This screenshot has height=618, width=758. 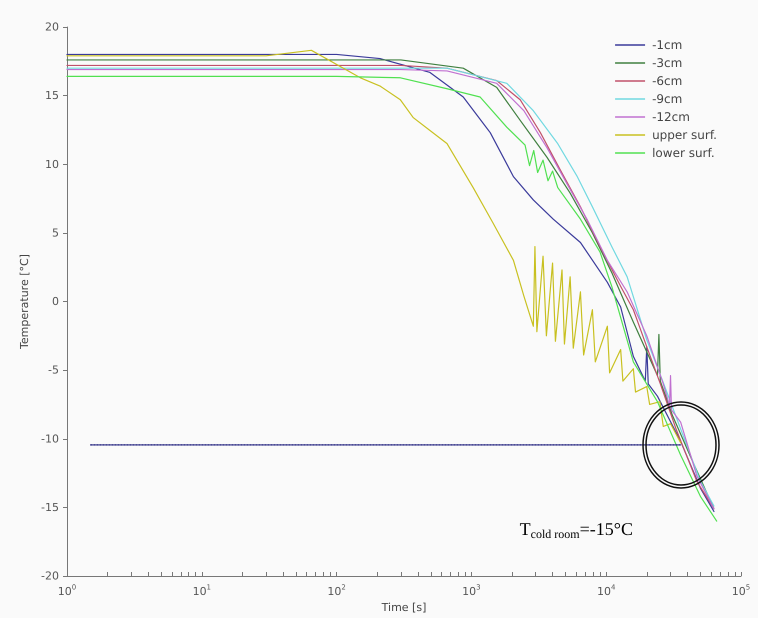 What do you see at coordinates (55, 301) in the screenshot?
I see `y-tick-label: 0` at bounding box center [55, 301].